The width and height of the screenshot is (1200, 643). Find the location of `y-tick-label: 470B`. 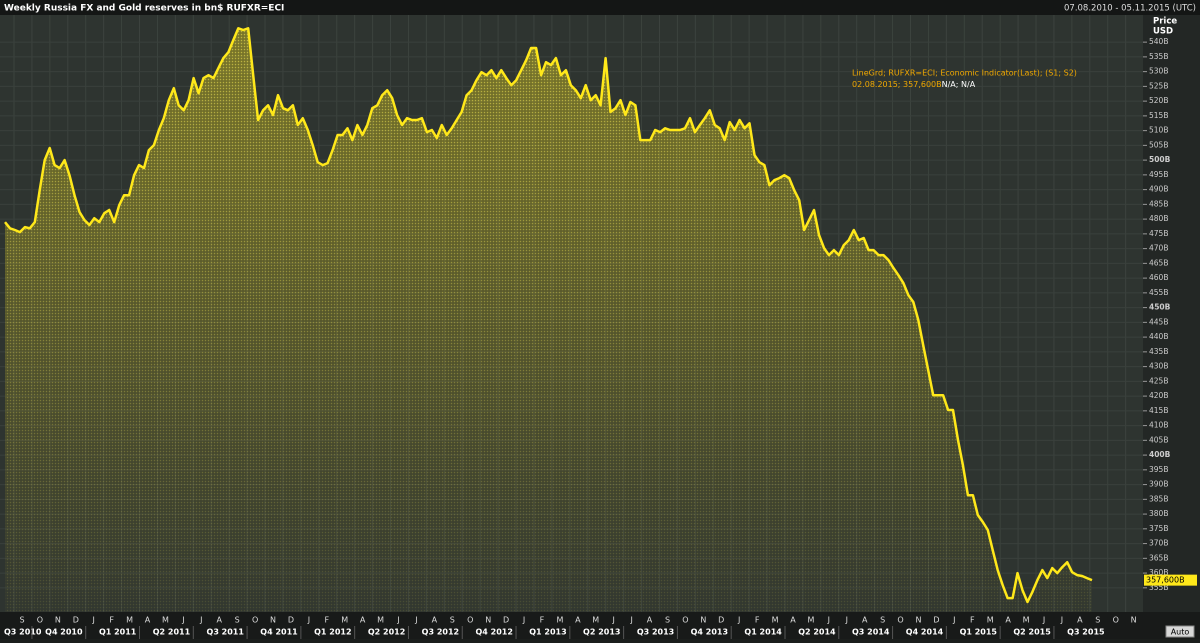

y-tick-label: 470B is located at coordinates (1158, 248).